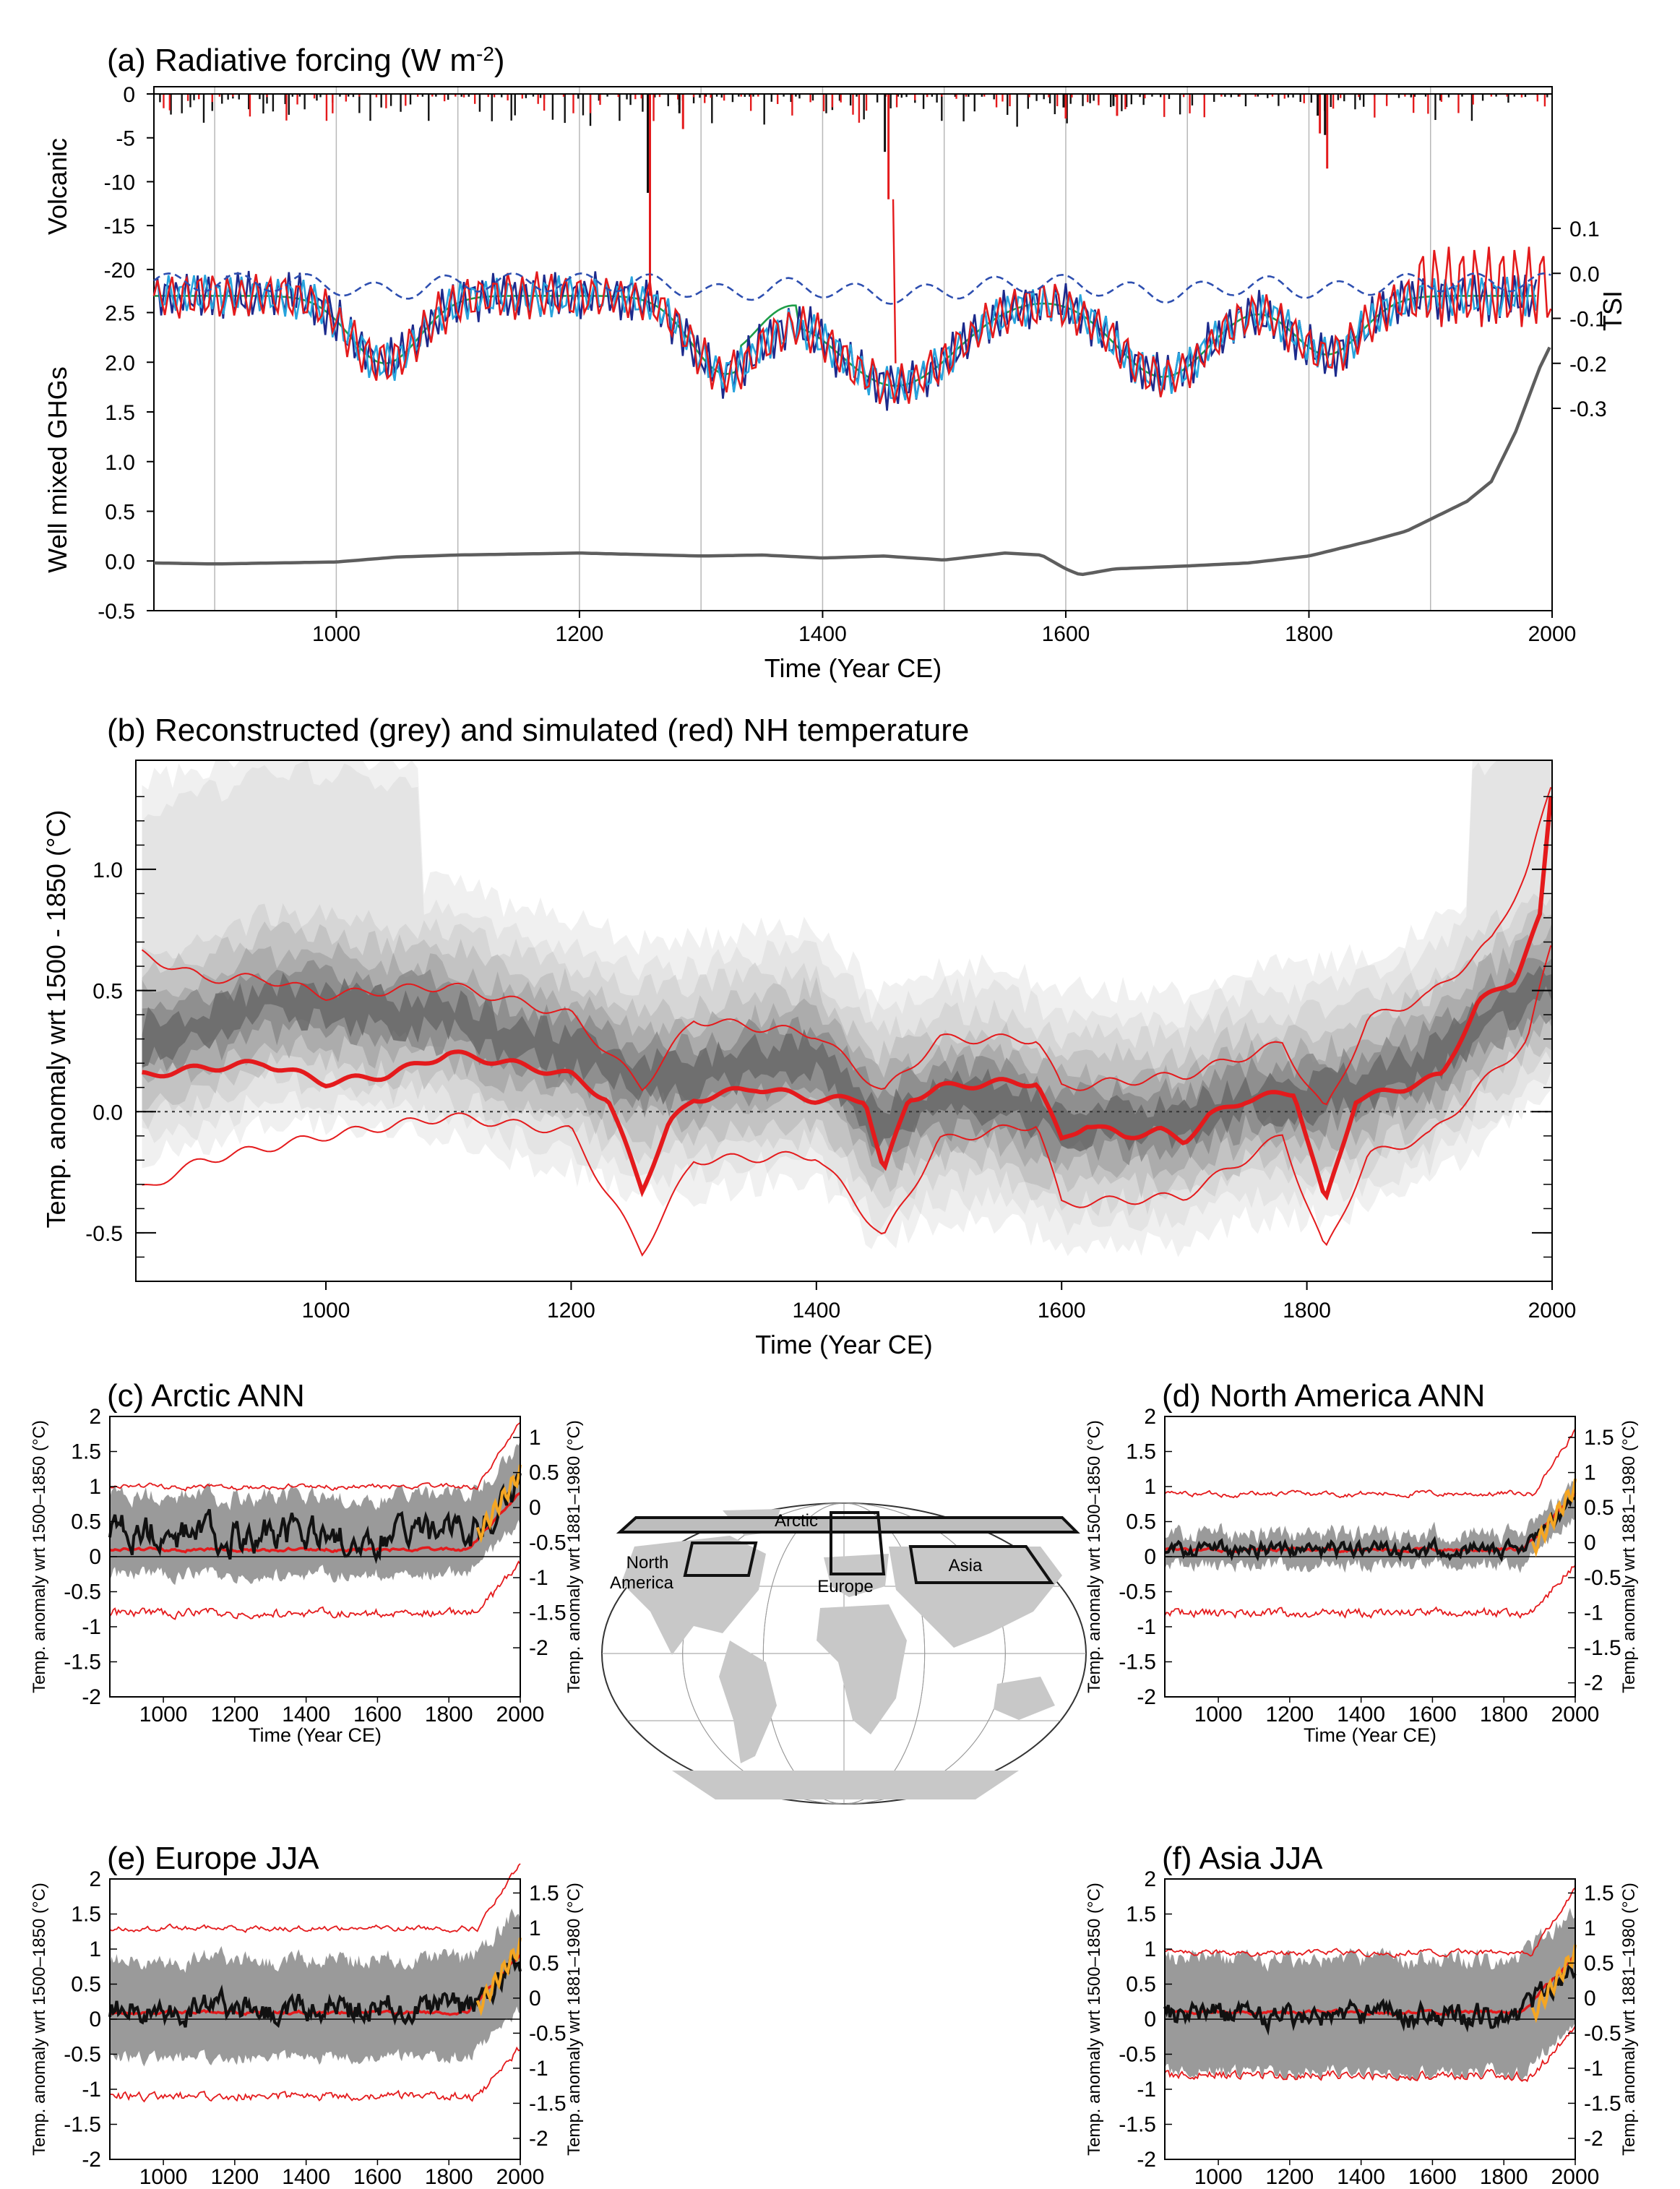 The height and width of the screenshot is (2189, 1680). Describe the element at coordinates (1141, 1915) in the screenshot. I see `panel_f-left-tick-label: 1.5` at that location.